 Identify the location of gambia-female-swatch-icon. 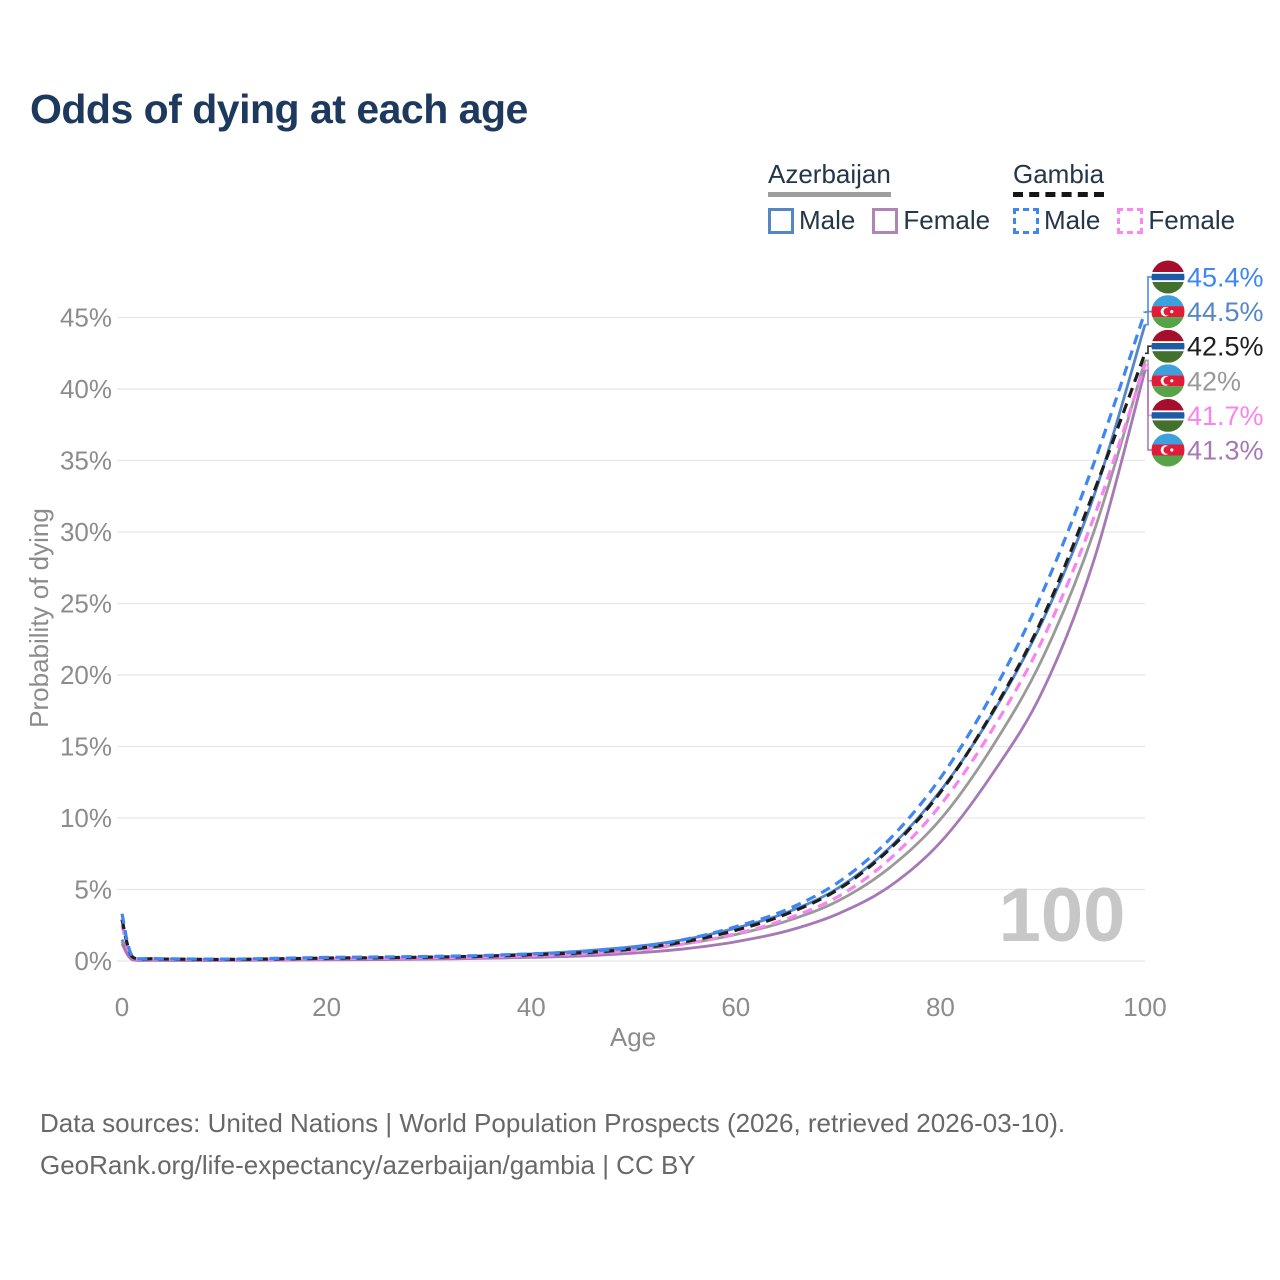
(1130, 220).